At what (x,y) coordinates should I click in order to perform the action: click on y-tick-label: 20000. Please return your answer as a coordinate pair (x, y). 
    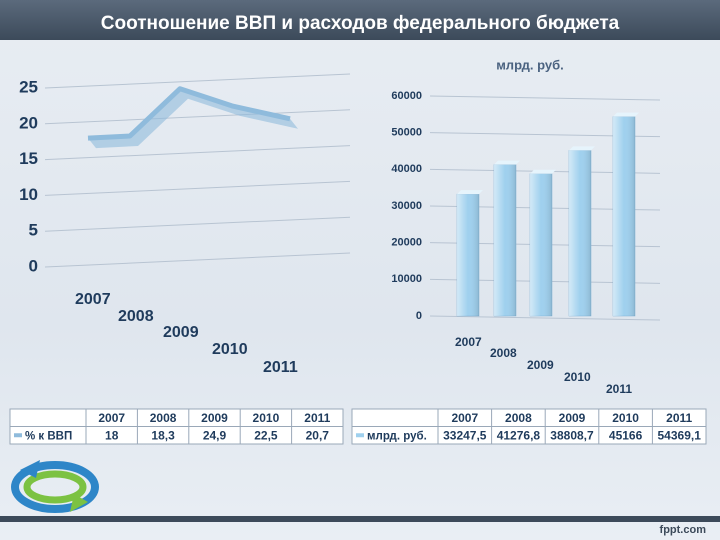
    Looking at the image, I should click on (406, 243).